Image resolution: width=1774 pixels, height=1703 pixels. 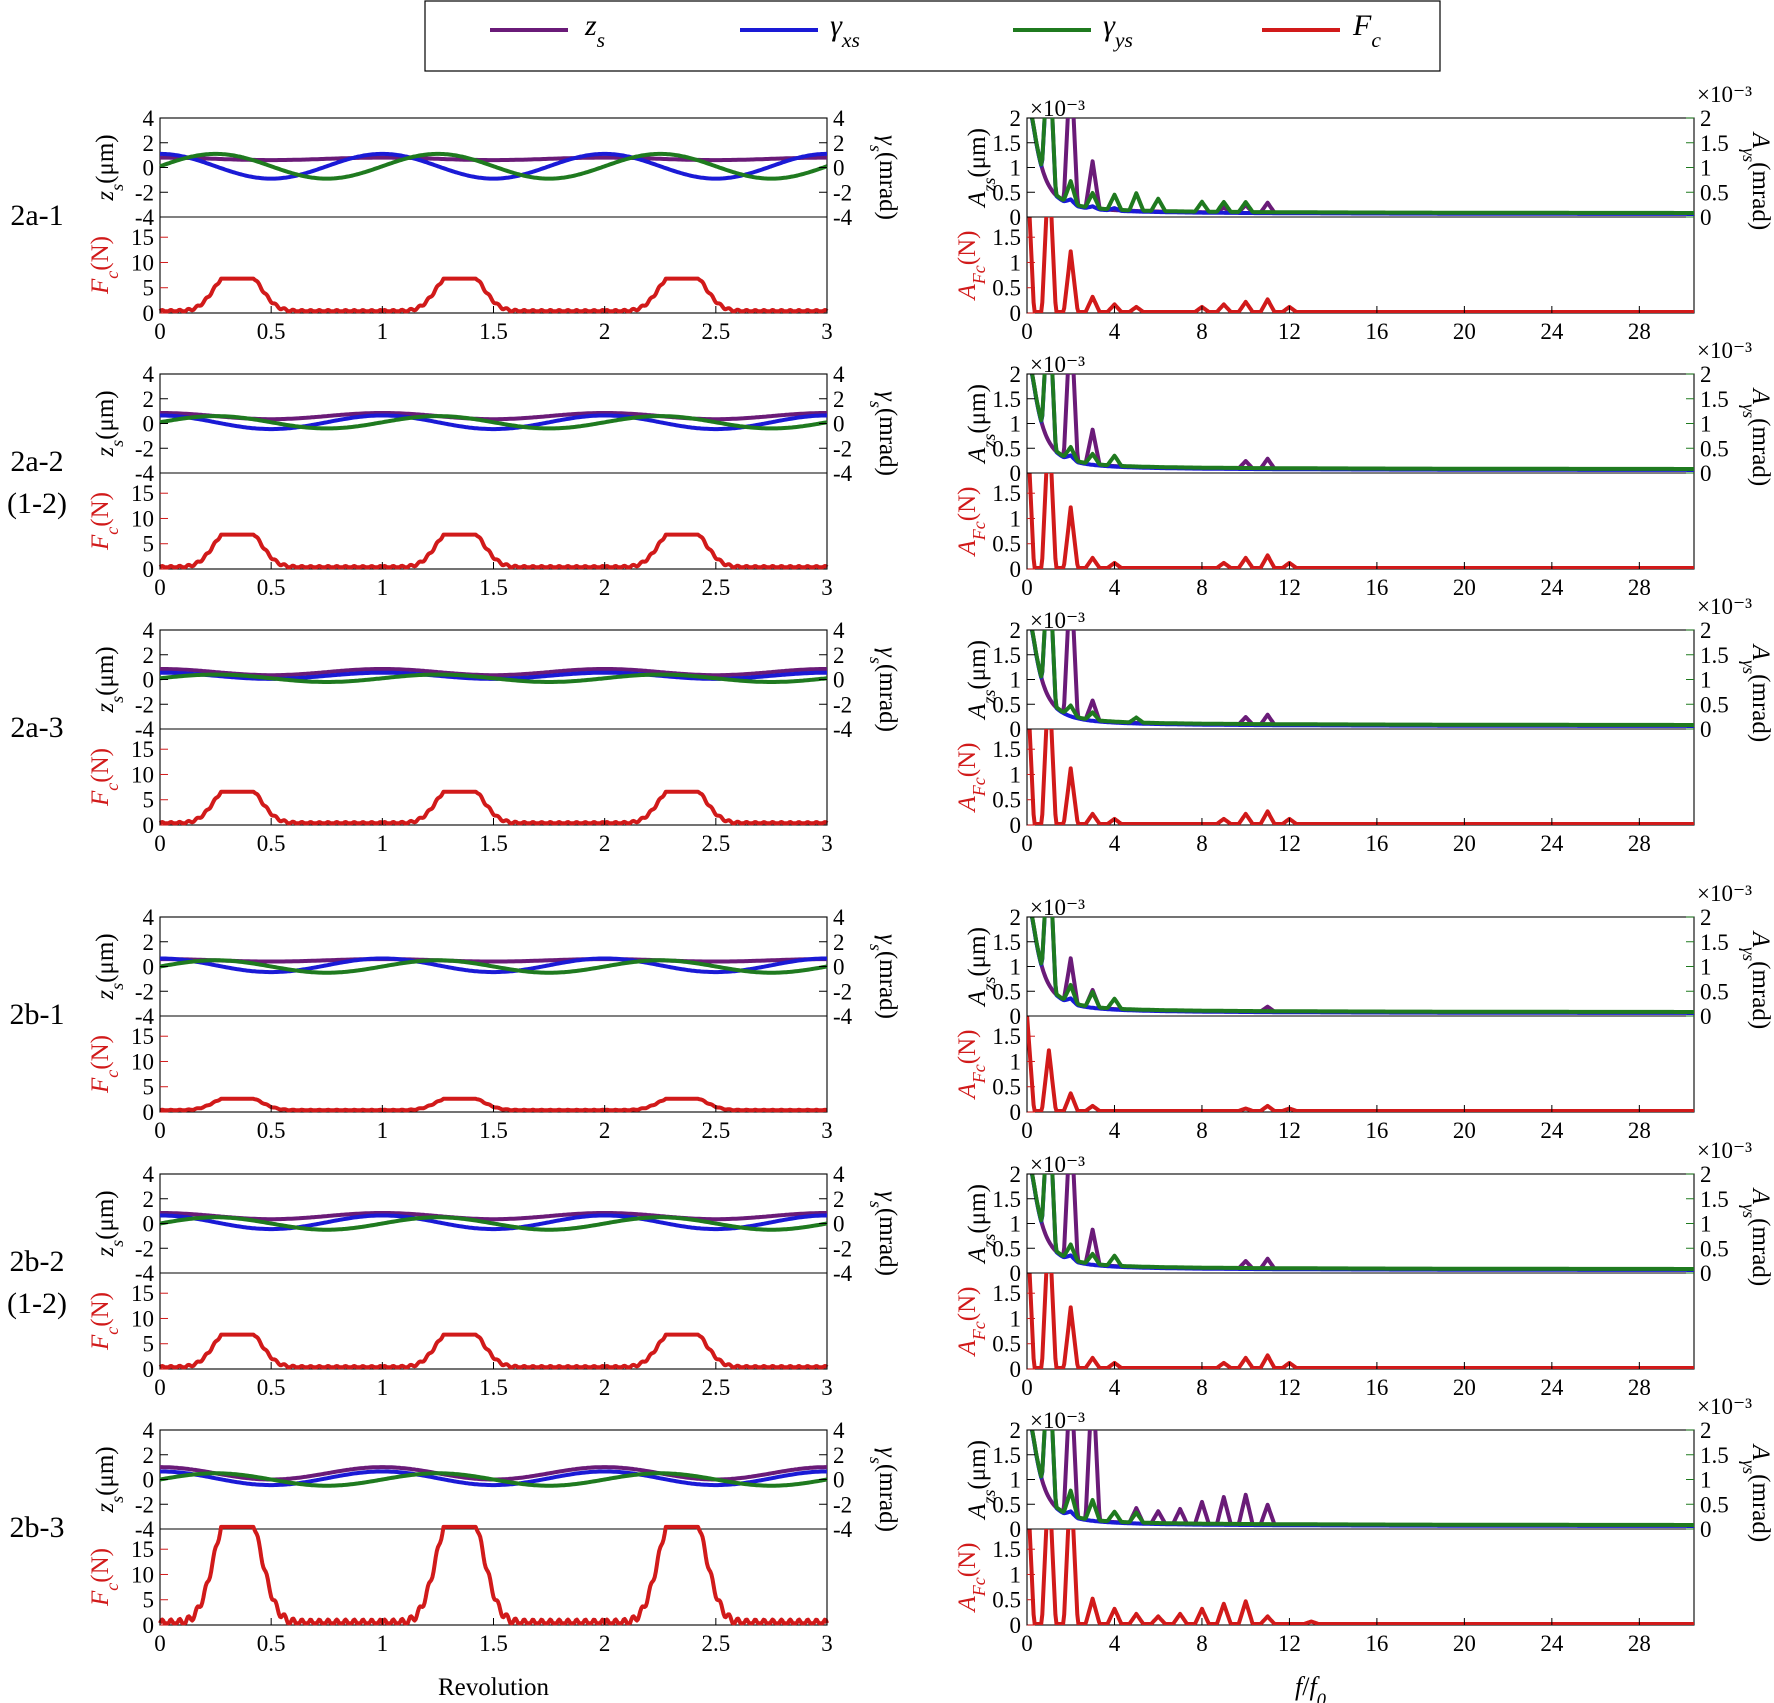 What do you see at coordinates (100, 1342) in the screenshot?
I see `time-ylabel-fc-part-0: F` at bounding box center [100, 1342].